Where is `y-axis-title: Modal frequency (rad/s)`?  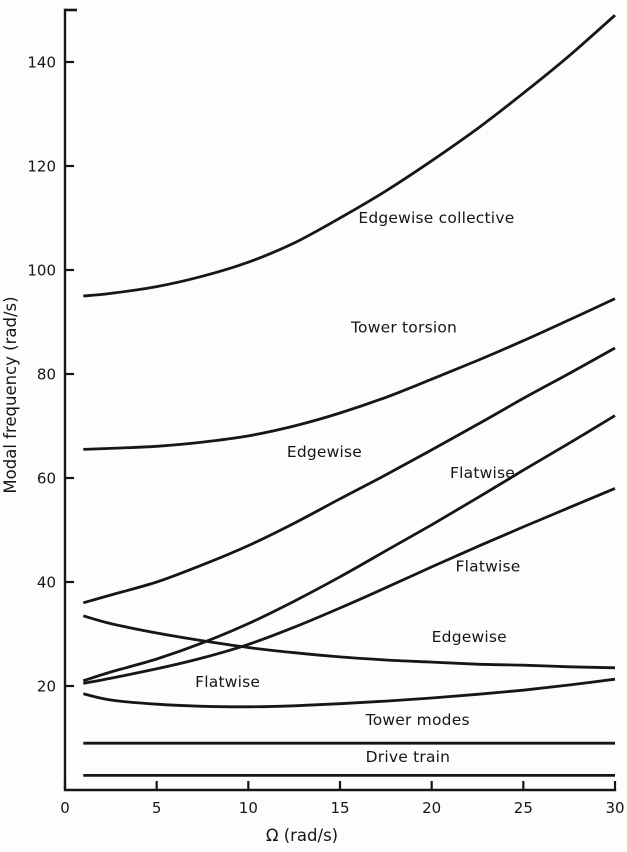
y-axis-title: Modal frequency (rad/s) is located at coordinates (10, 394).